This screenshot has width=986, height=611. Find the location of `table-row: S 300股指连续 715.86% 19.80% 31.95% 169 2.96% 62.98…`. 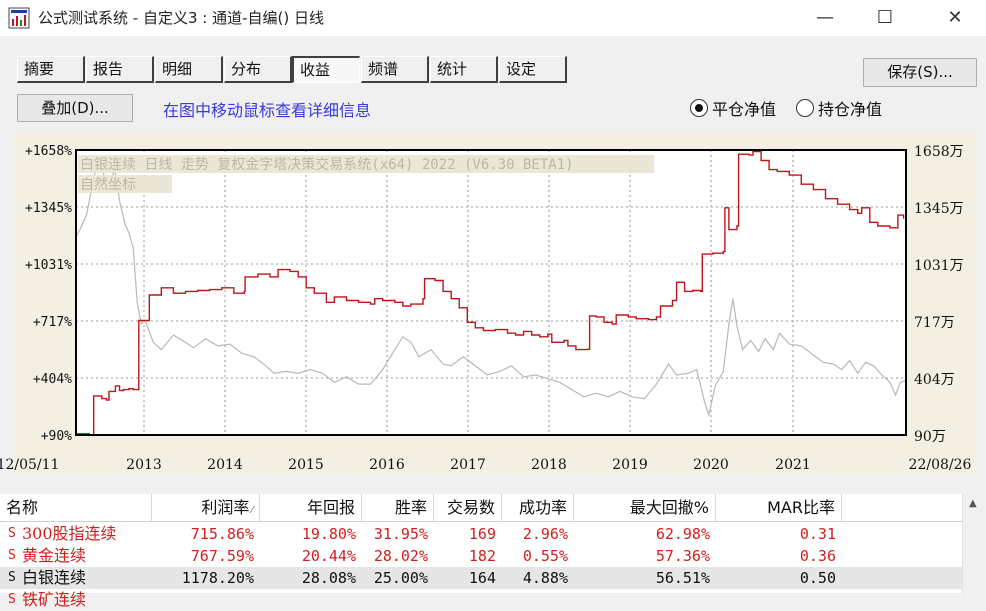

table-row: S 300股指连续 715.86% 19.80% 31.95% 169 2.96% 62.98… is located at coordinates (481, 534).